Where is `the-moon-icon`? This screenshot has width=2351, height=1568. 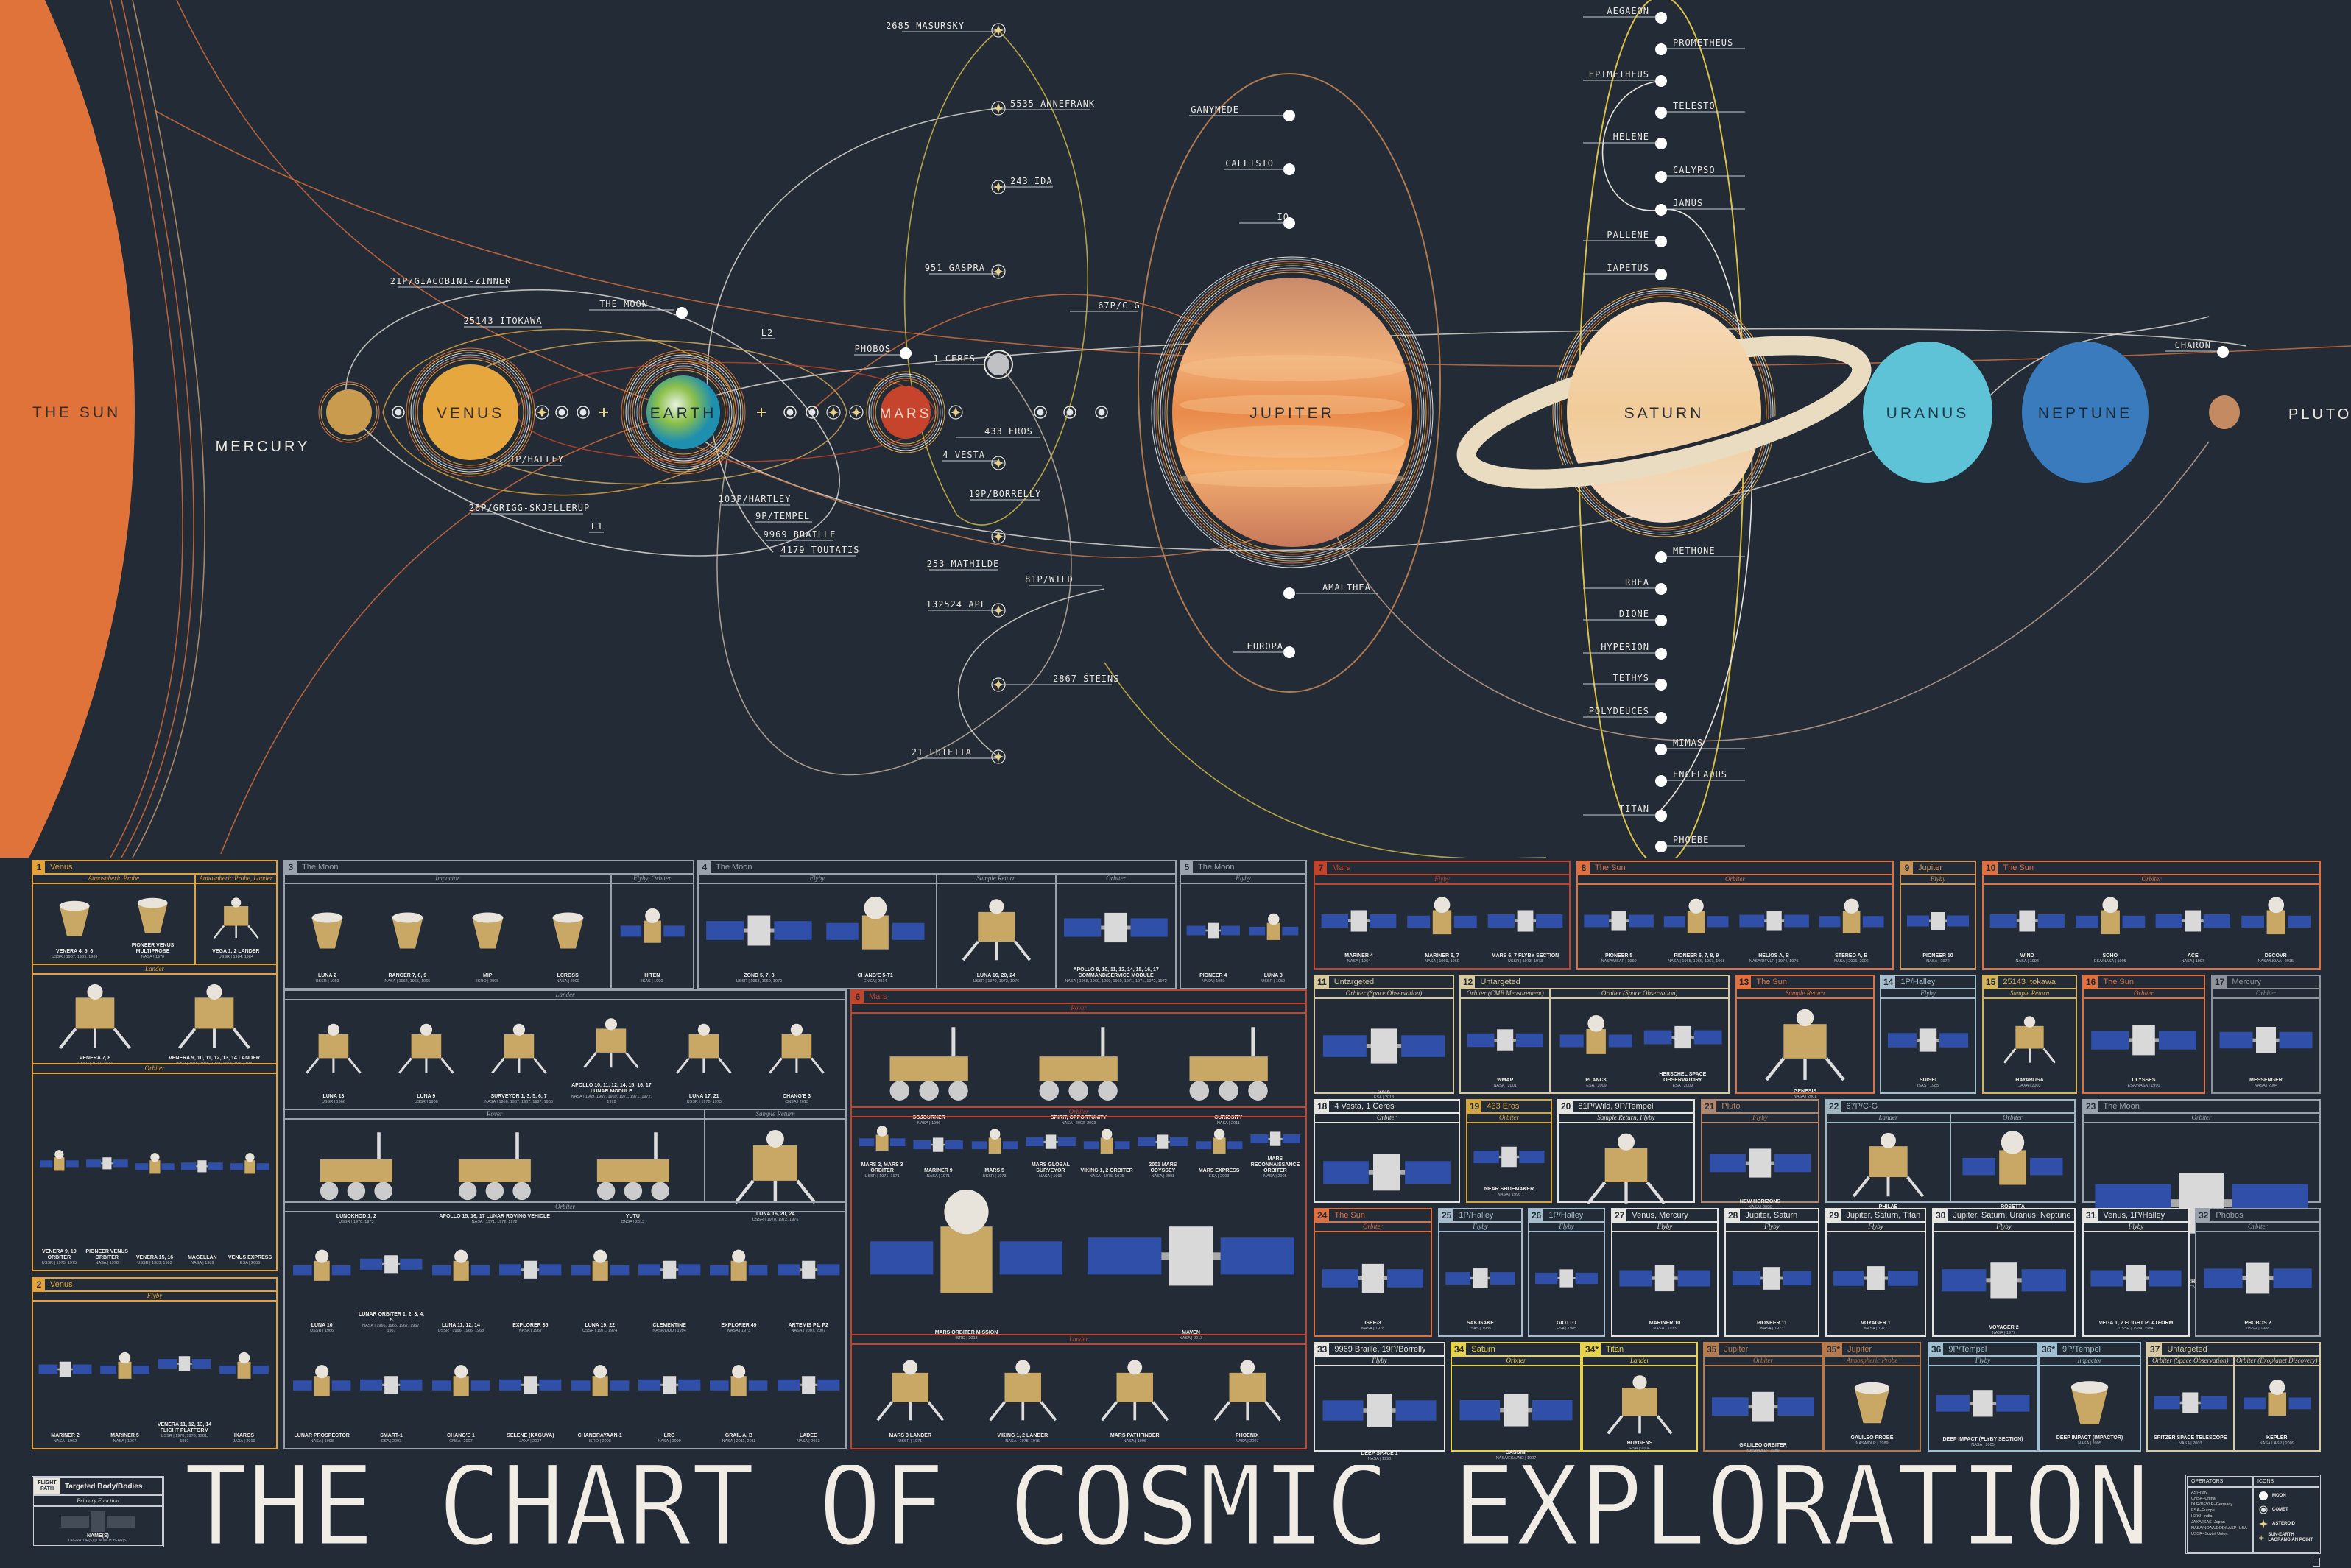 the-moon-icon is located at coordinates (682, 313).